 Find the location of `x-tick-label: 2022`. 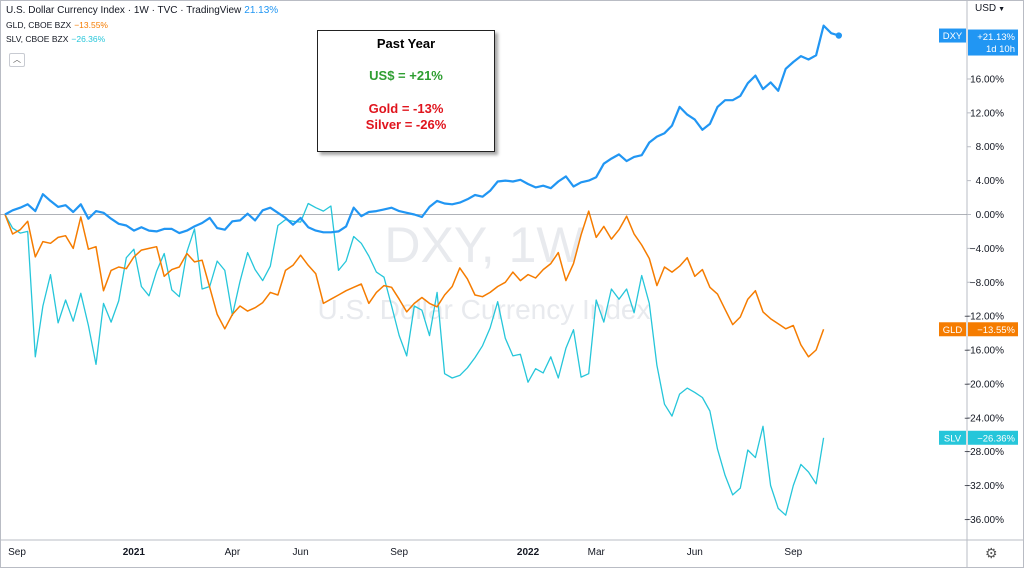

x-tick-label: 2022 is located at coordinates (528, 552).